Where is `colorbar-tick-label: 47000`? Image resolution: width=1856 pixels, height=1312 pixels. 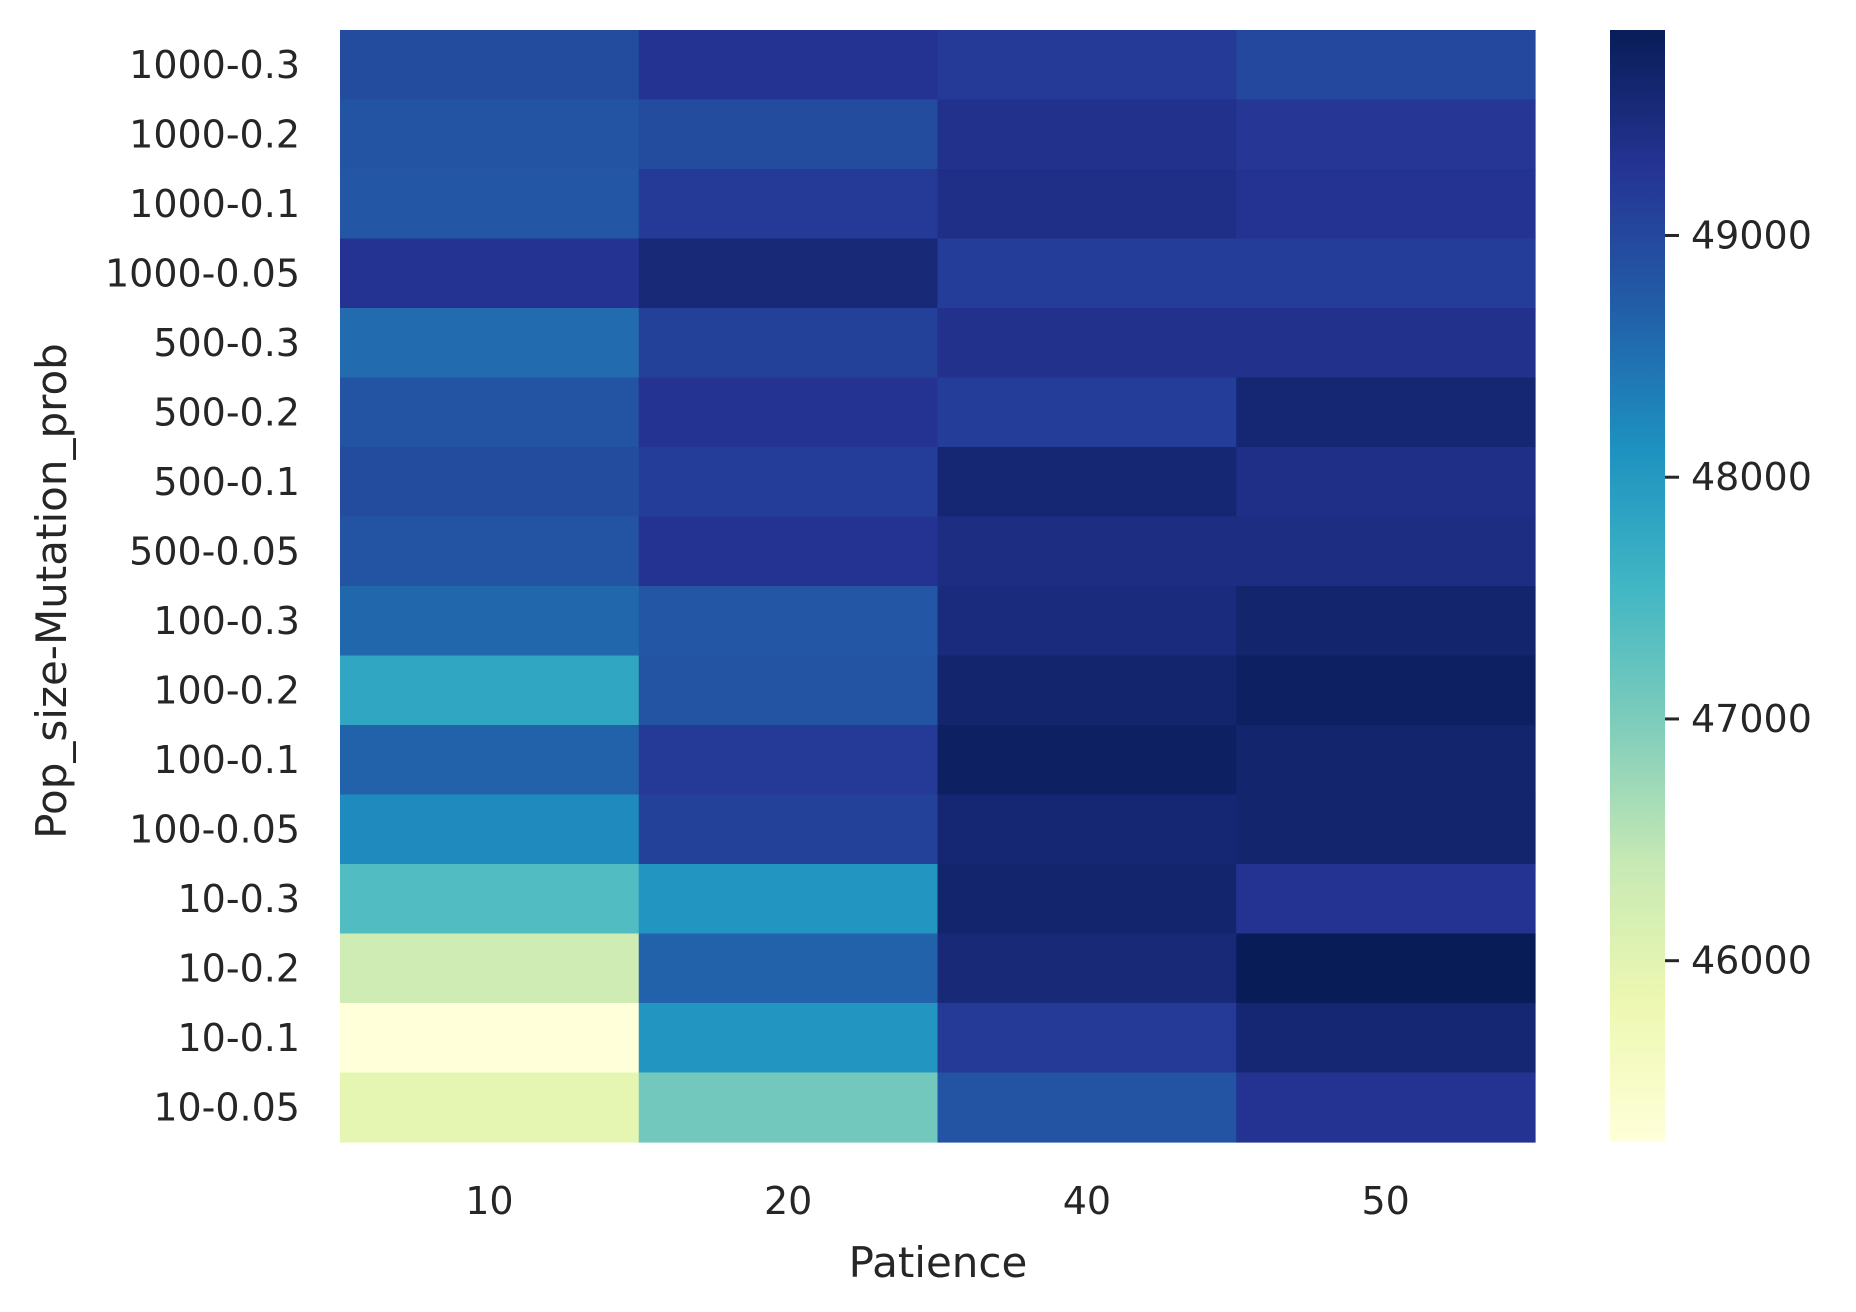
colorbar-tick-label: 47000 is located at coordinates (1751, 719).